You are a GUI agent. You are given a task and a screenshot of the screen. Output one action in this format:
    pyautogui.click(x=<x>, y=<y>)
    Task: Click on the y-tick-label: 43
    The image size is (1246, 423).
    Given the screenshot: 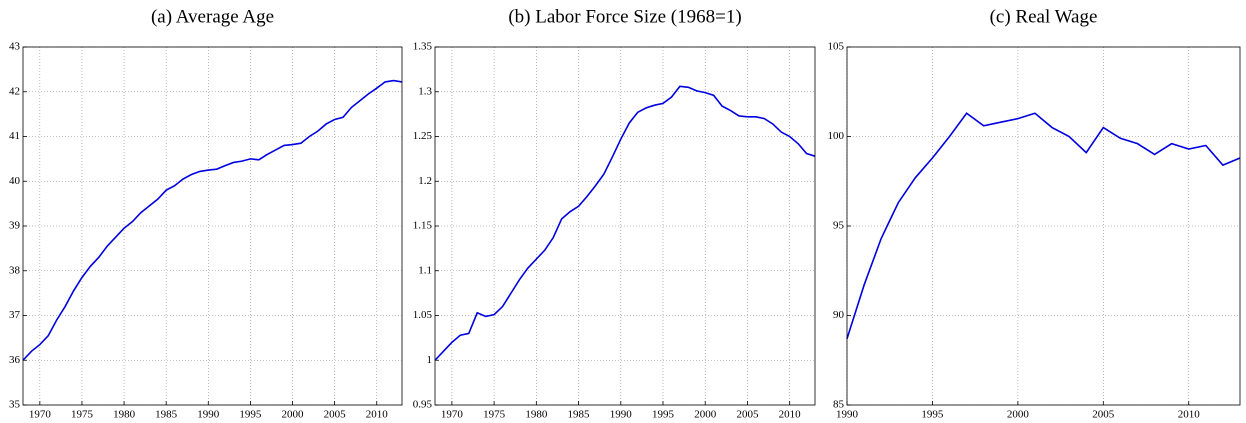 What is the action you would take?
    pyautogui.click(x=15, y=47)
    